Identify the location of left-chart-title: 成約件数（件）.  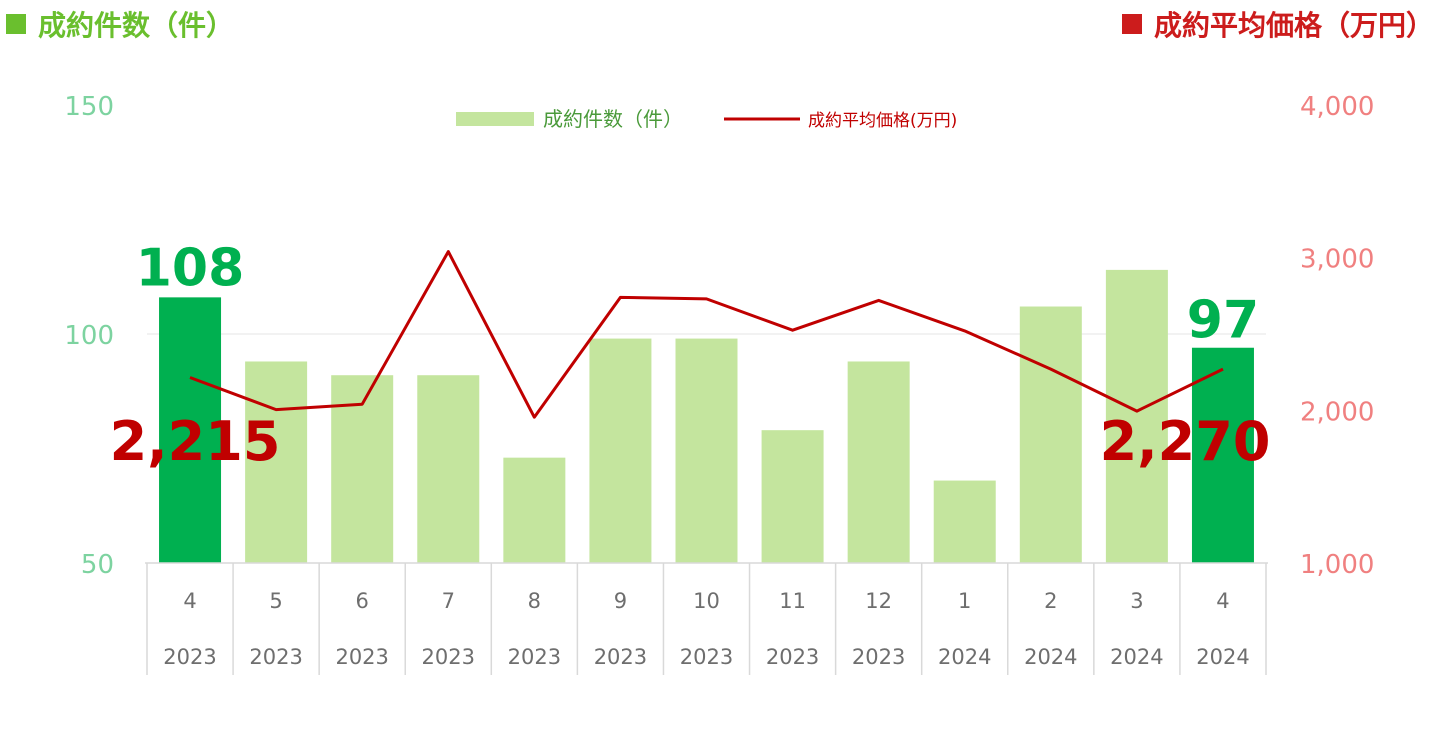
(120, 24).